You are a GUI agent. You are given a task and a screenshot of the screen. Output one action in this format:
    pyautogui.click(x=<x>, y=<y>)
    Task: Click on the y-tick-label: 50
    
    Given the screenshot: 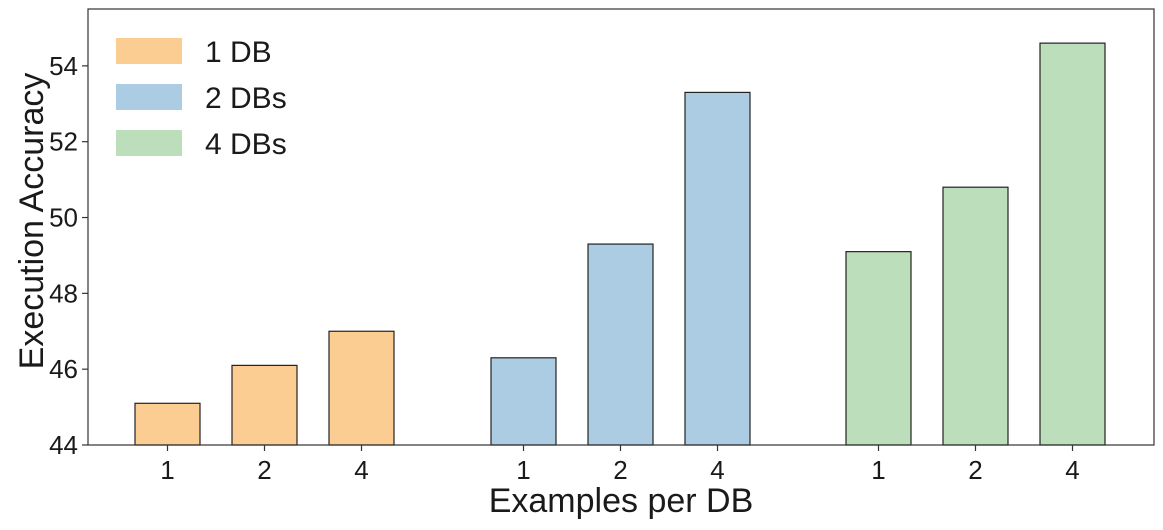 What is the action you would take?
    pyautogui.click(x=63, y=218)
    